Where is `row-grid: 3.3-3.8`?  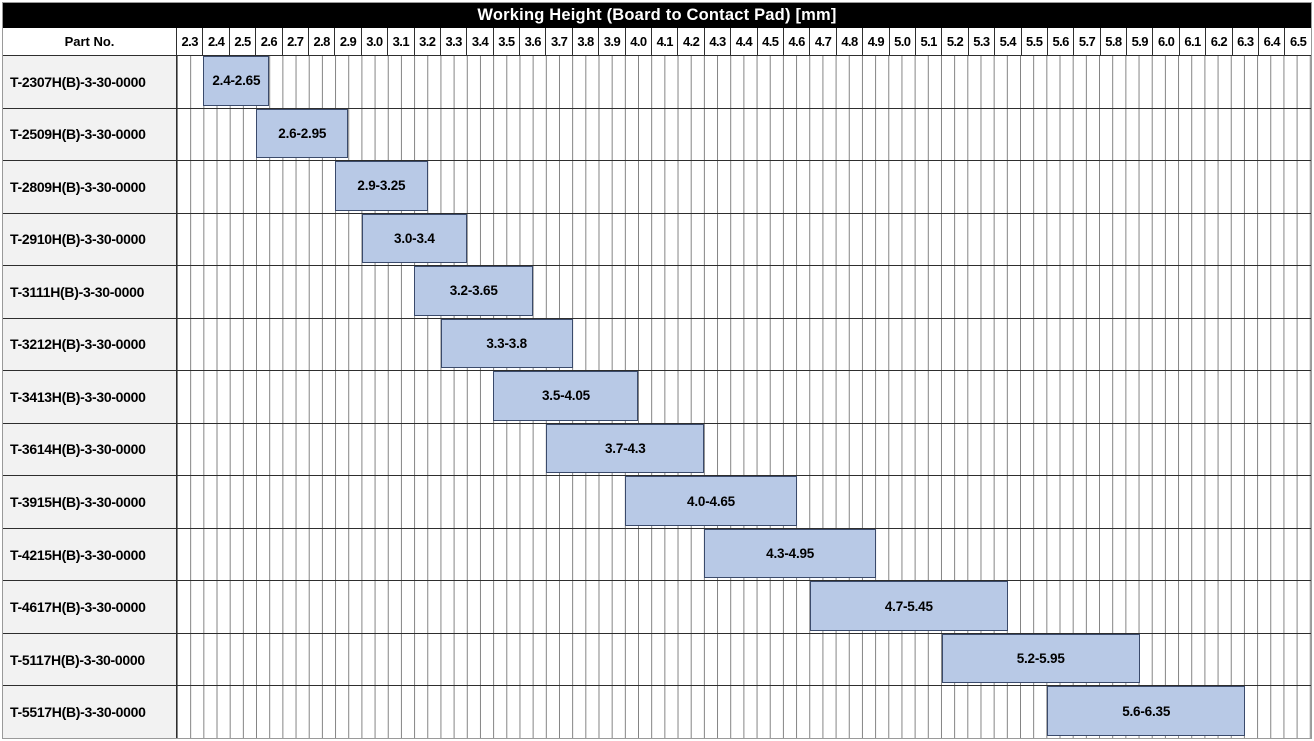 row-grid: 3.3-3.8 is located at coordinates (744, 344).